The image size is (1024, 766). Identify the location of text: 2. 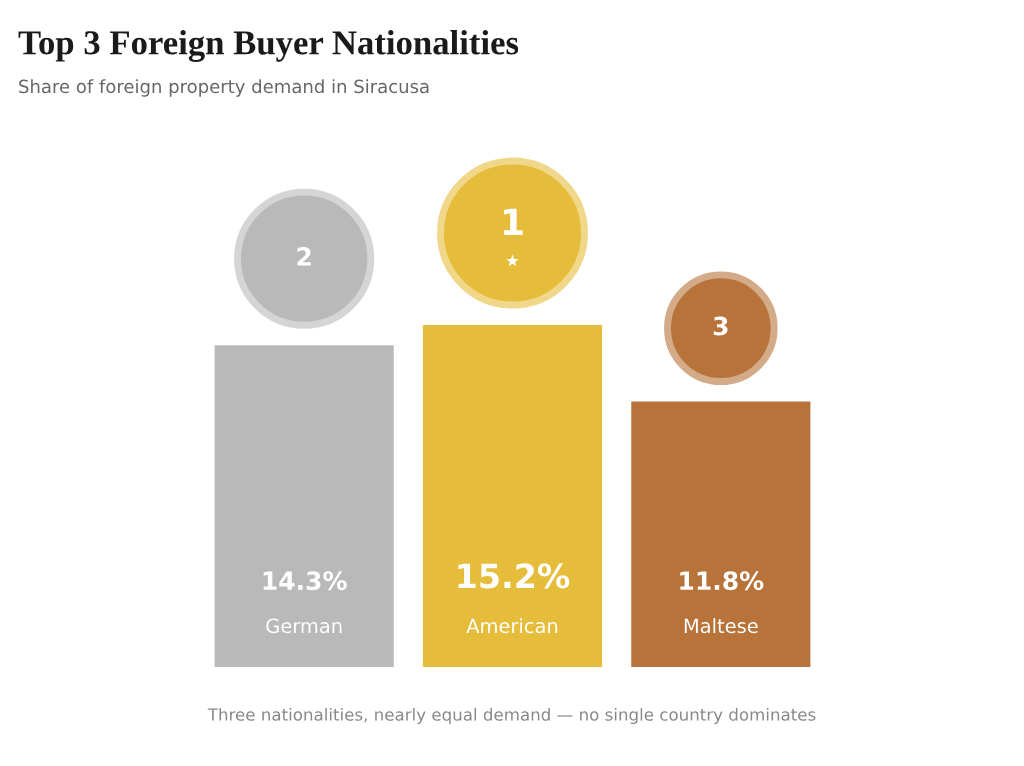
(304, 256).